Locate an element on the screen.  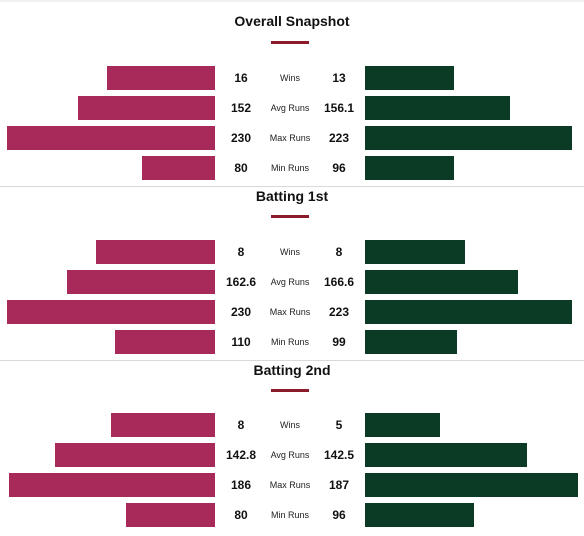
team2-value: 187 is located at coordinates (339, 485).